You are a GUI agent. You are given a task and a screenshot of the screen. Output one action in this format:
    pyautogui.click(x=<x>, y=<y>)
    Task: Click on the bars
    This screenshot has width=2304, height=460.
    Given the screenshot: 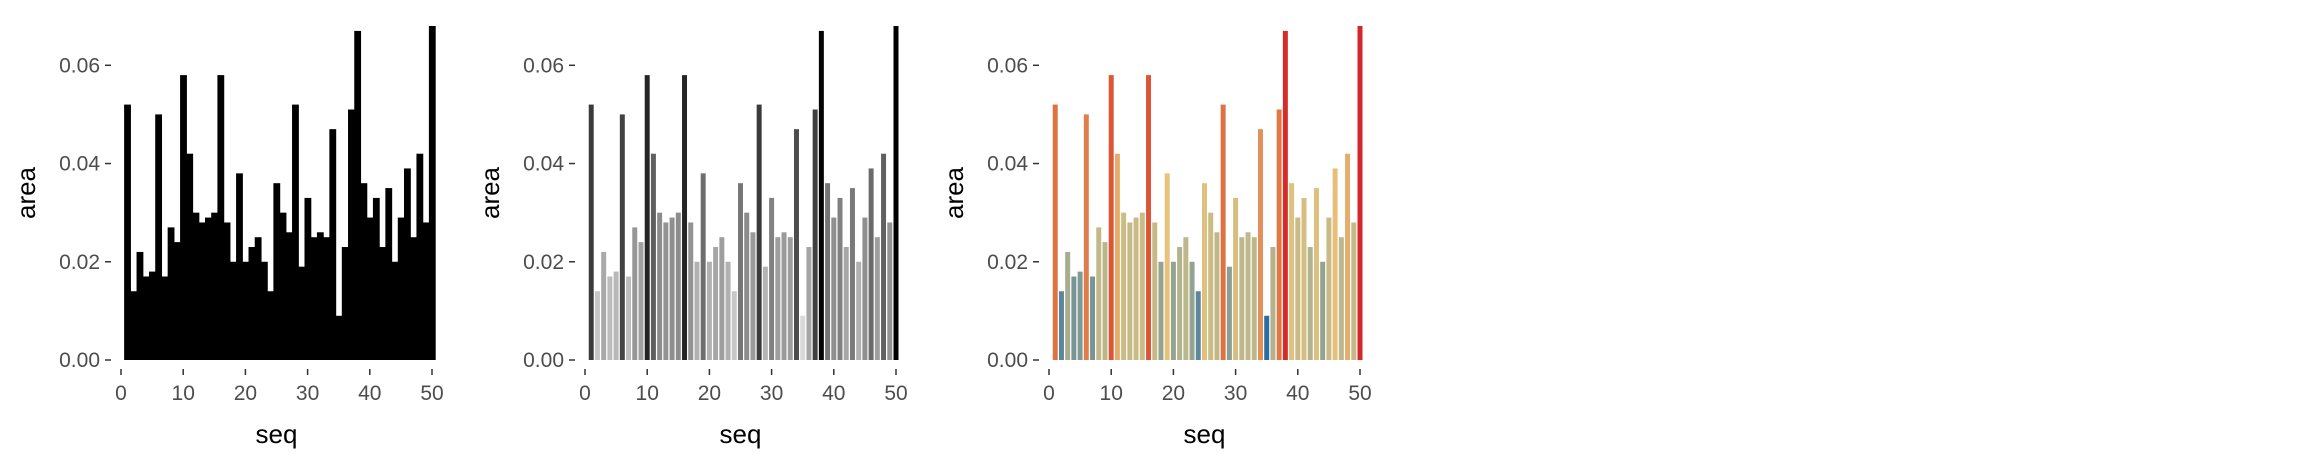 What is the action you would take?
    pyautogui.click(x=743, y=193)
    